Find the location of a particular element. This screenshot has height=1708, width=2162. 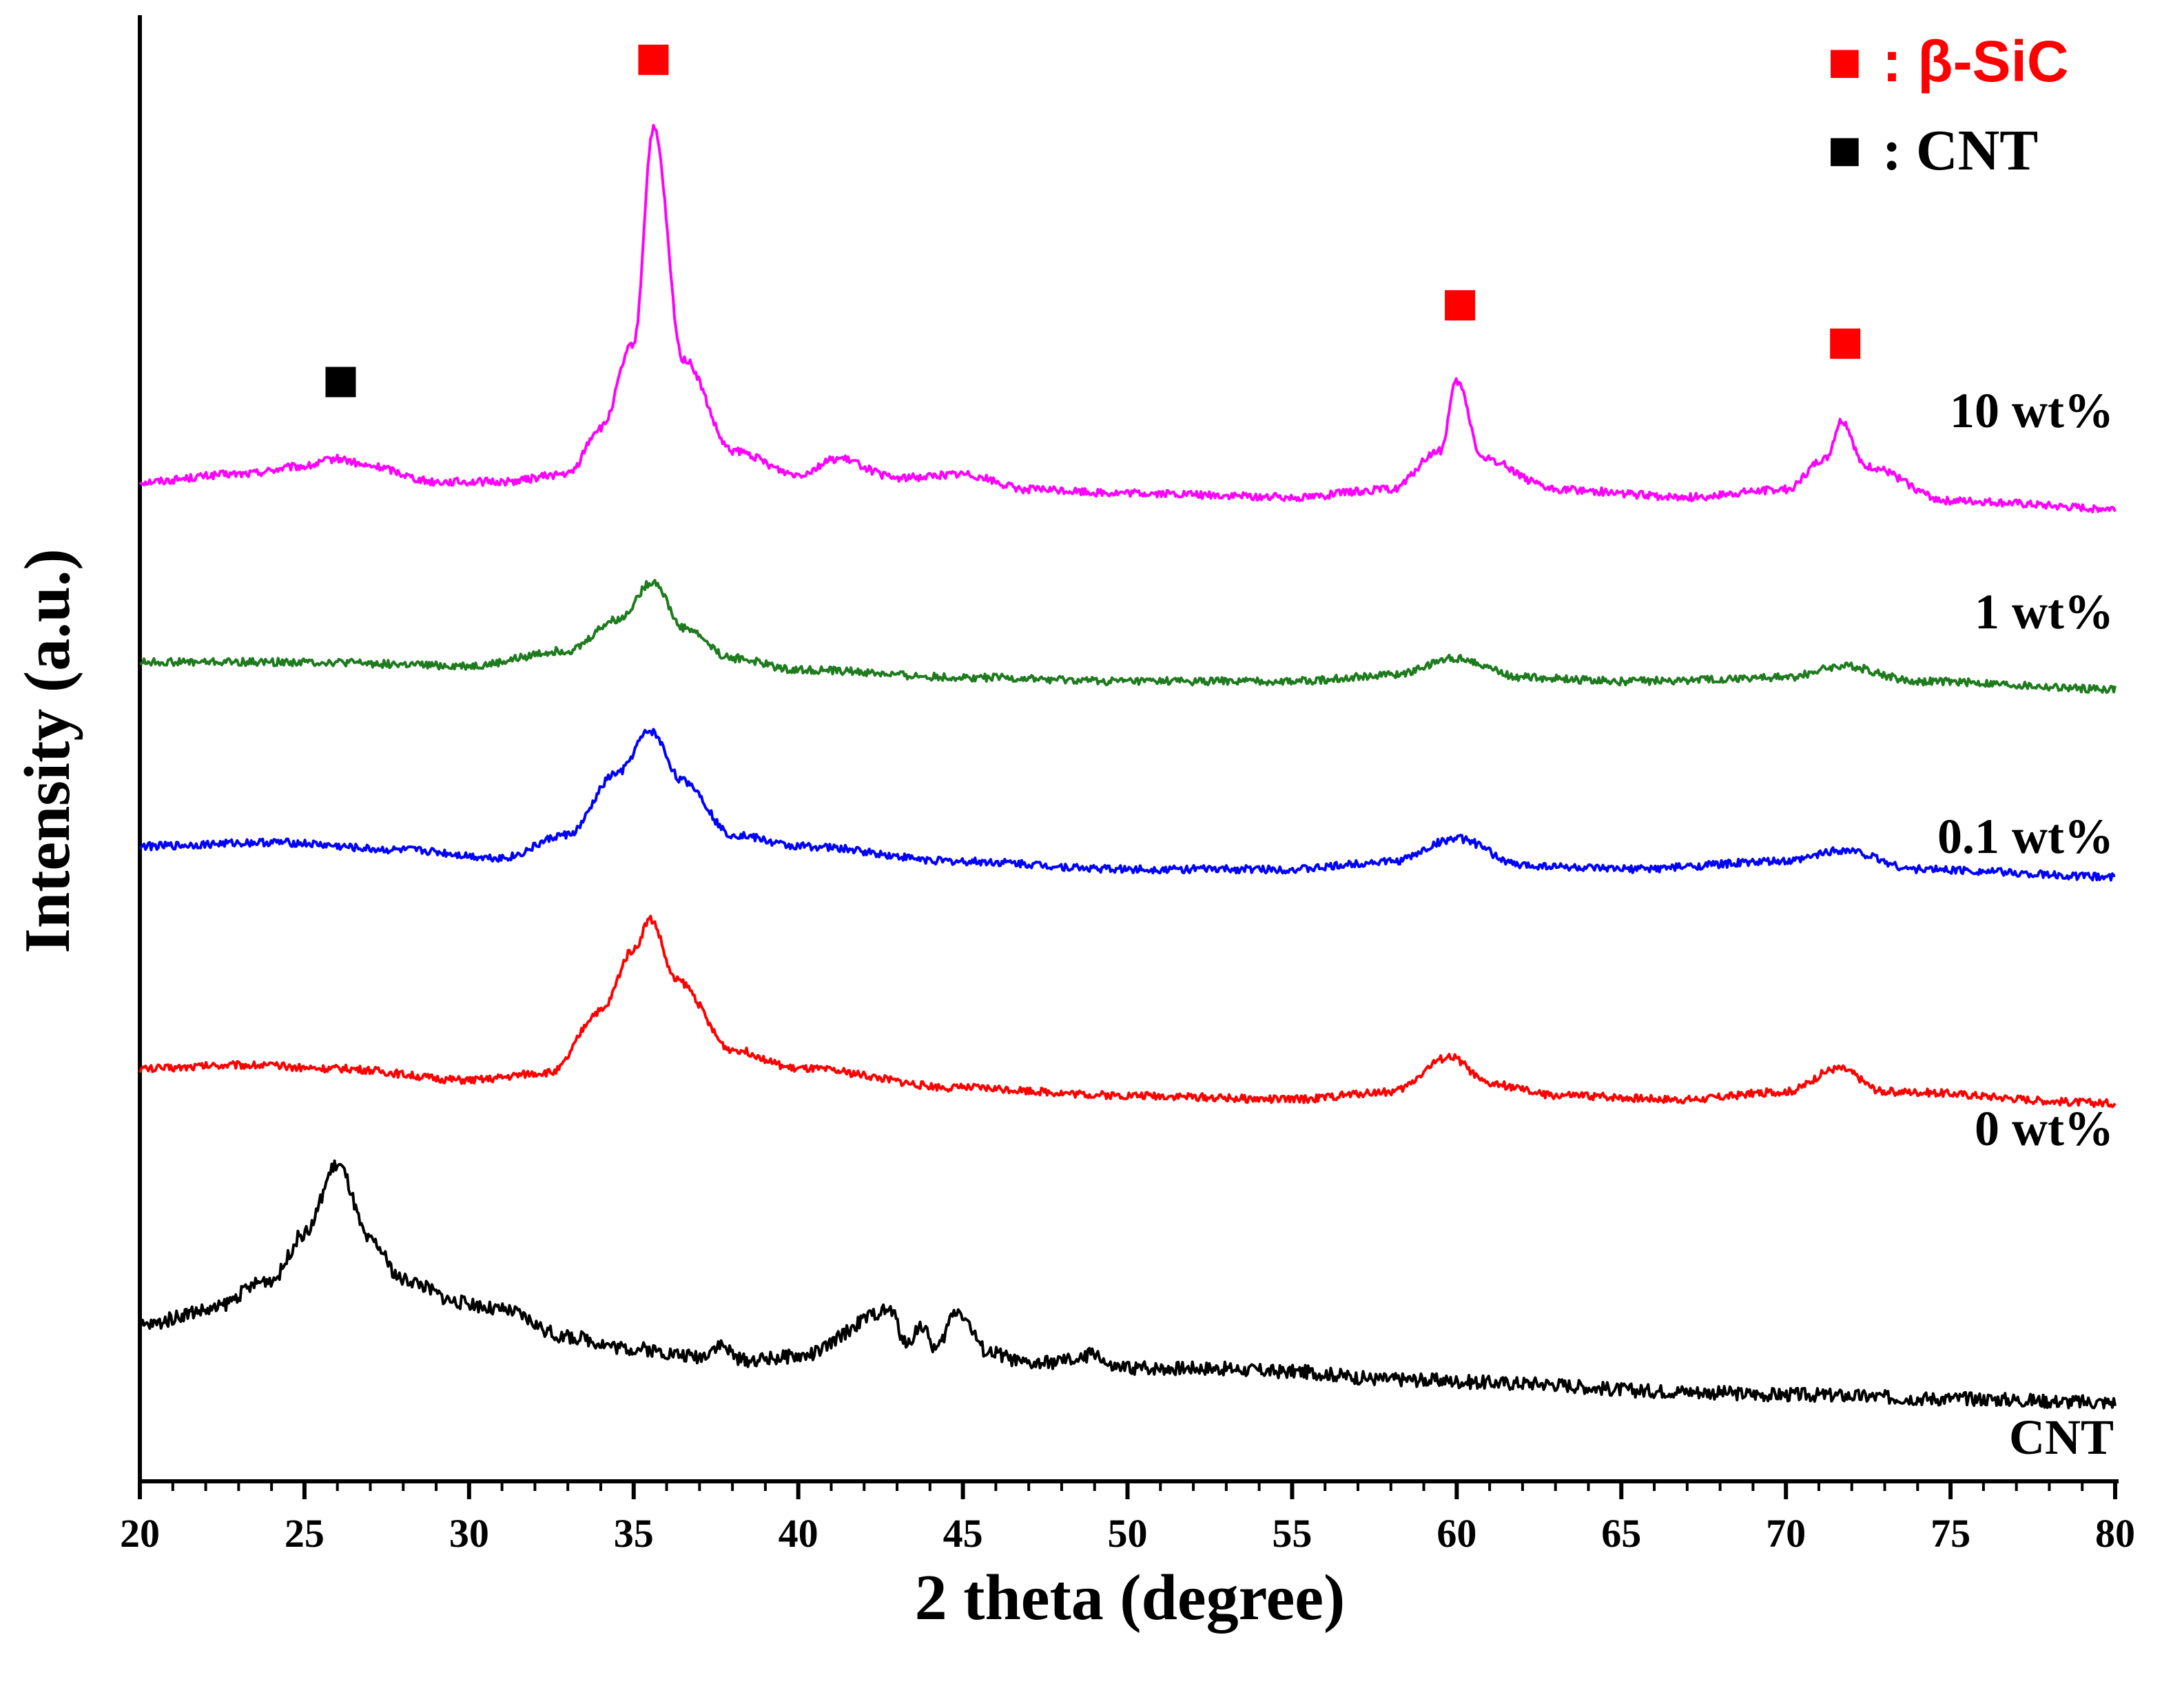

series-line-0-1-wt- is located at coordinates (1127, 805).